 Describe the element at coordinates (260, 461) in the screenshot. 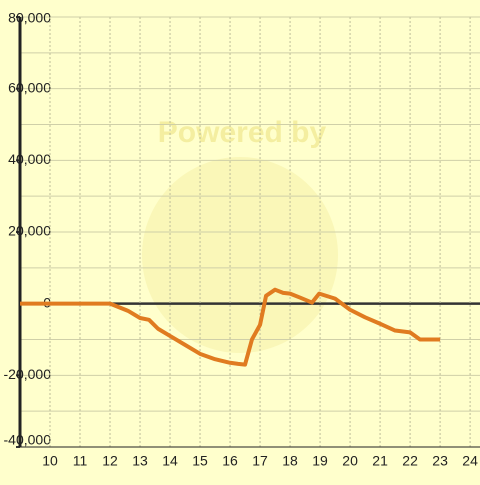

I see `x-tick-label: 17` at that location.